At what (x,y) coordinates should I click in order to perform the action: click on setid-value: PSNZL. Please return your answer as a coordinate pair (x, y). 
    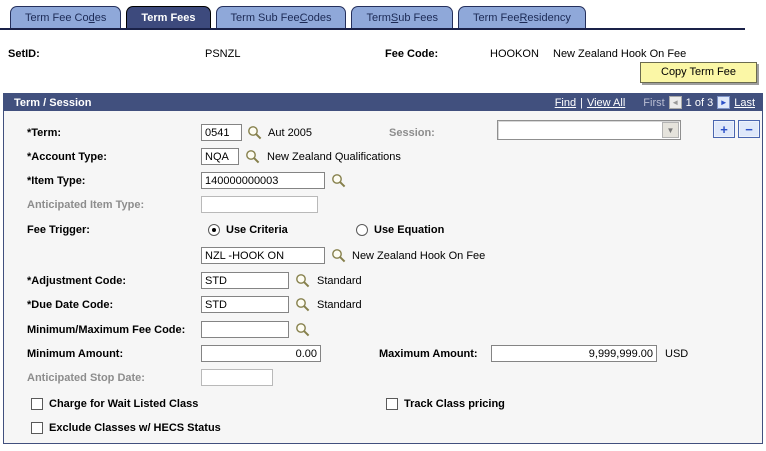
    Looking at the image, I should click on (223, 54).